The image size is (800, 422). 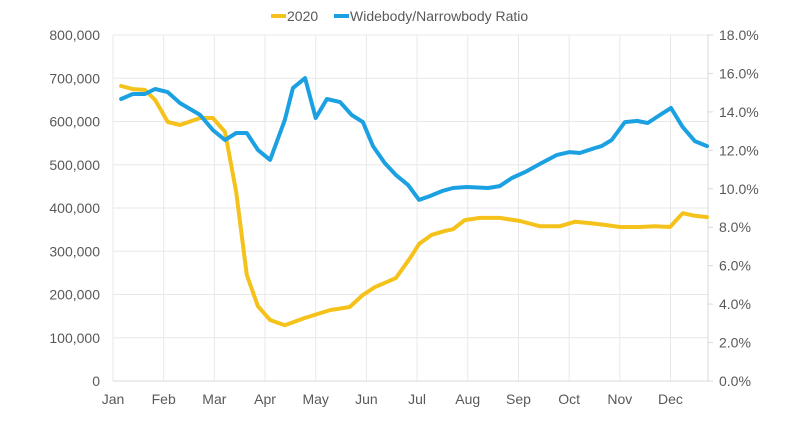 I want to click on left-y-tick-label: 700,000, so click(x=74, y=78).